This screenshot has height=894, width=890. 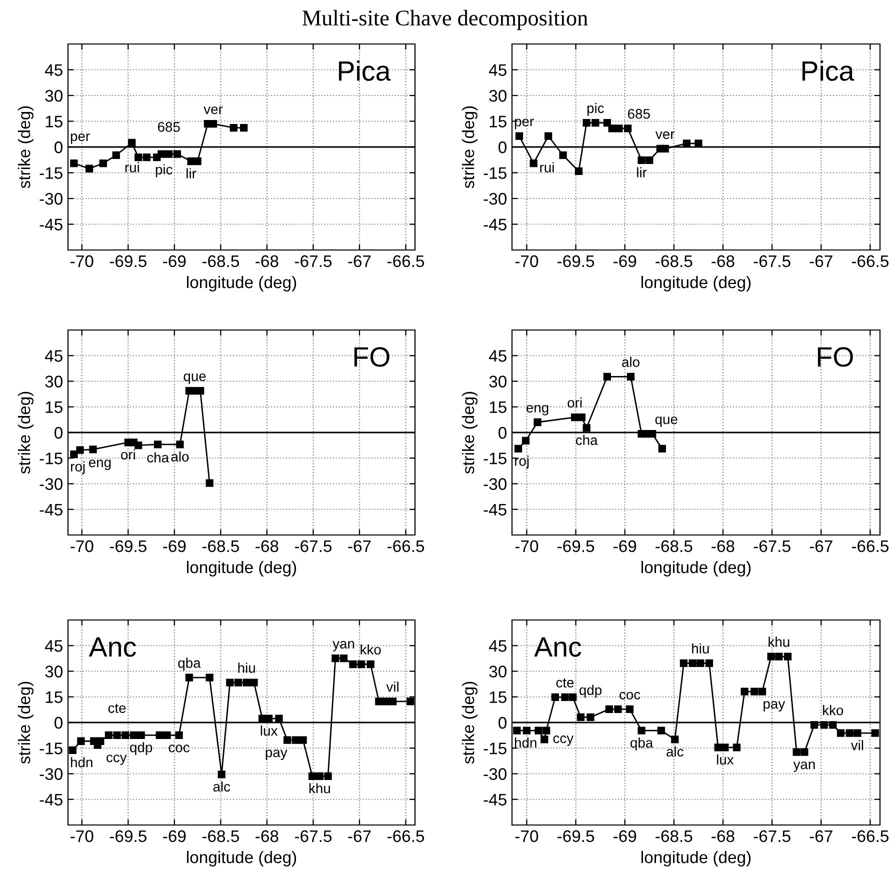 I want to click on annotation: khu, so click(x=319, y=788).